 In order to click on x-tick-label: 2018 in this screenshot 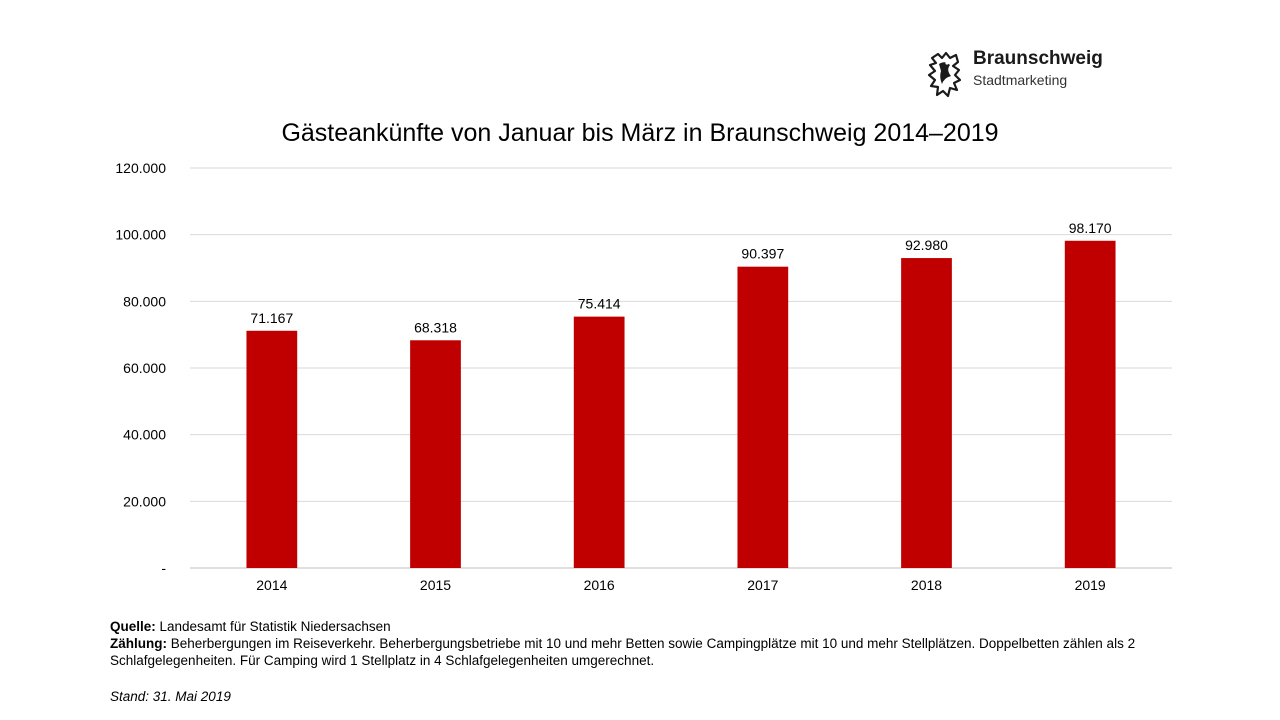, I will do `click(926, 585)`.